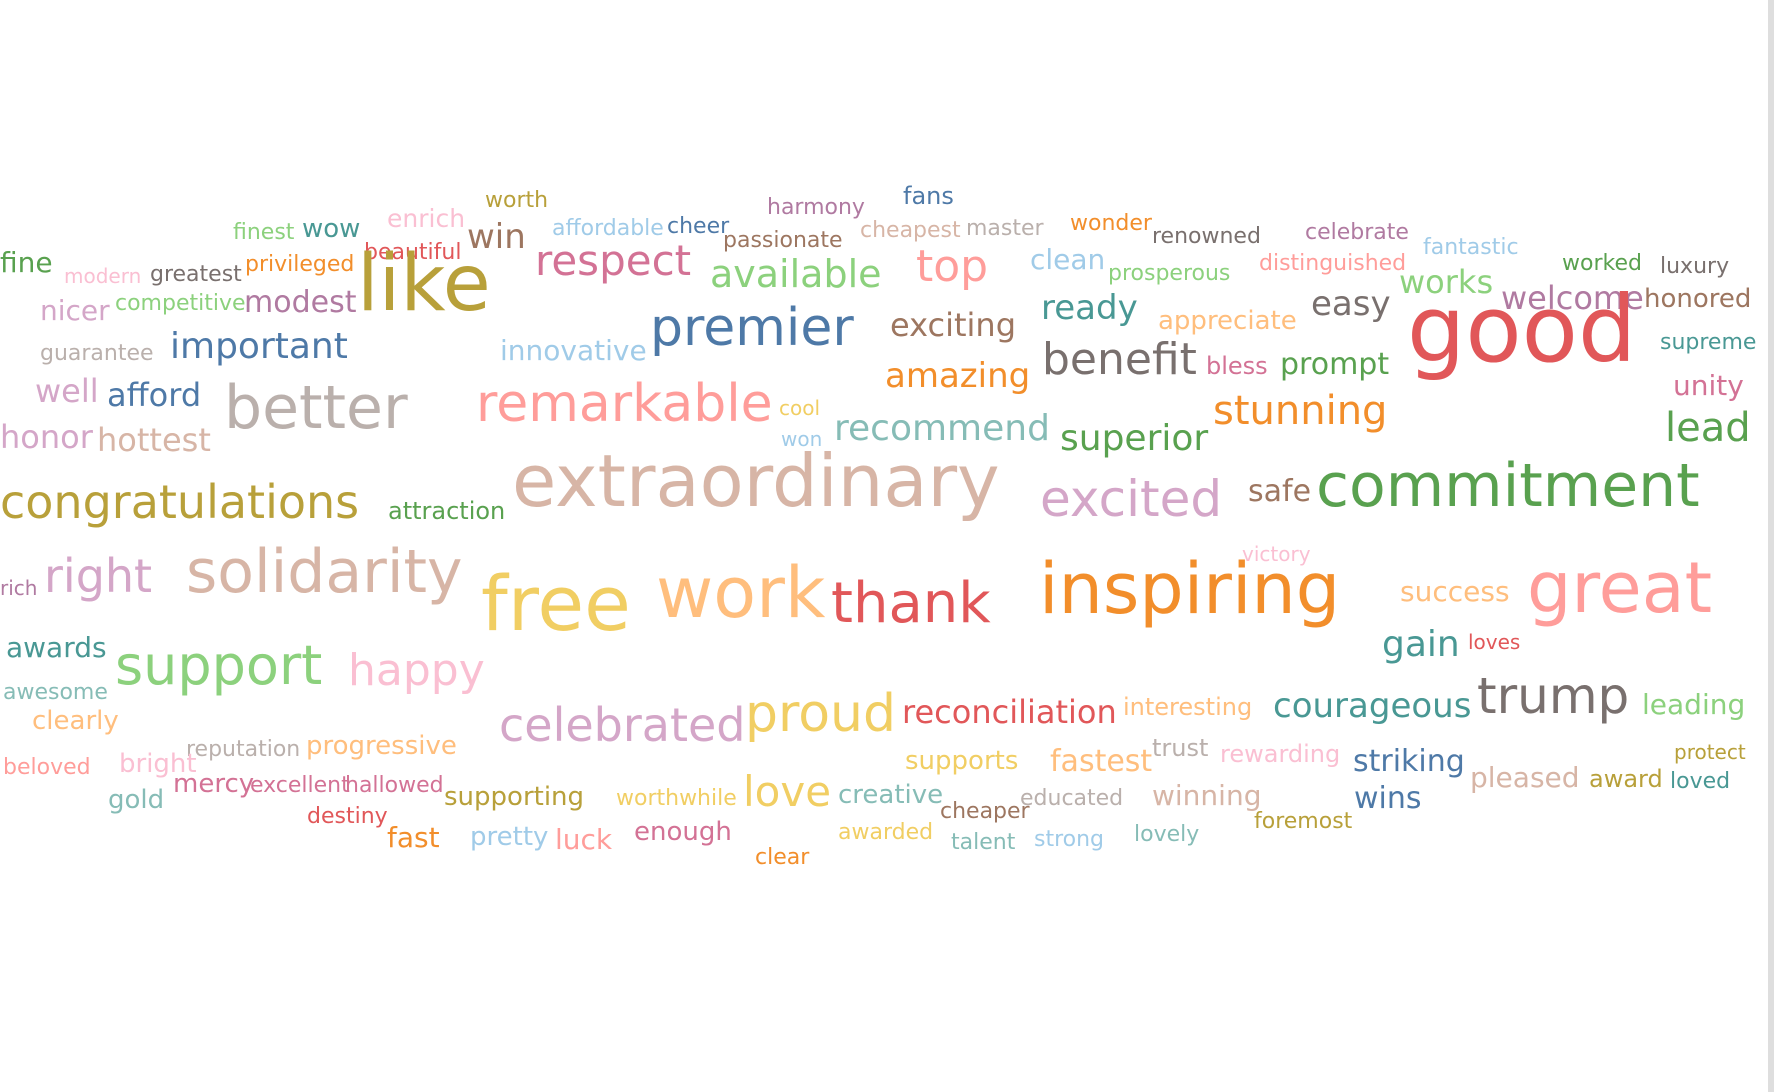 This screenshot has height=1092, width=1774. What do you see at coordinates (1119, 359) in the screenshot?
I see `word-benefit: benefit` at bounding box center [1119, 359].